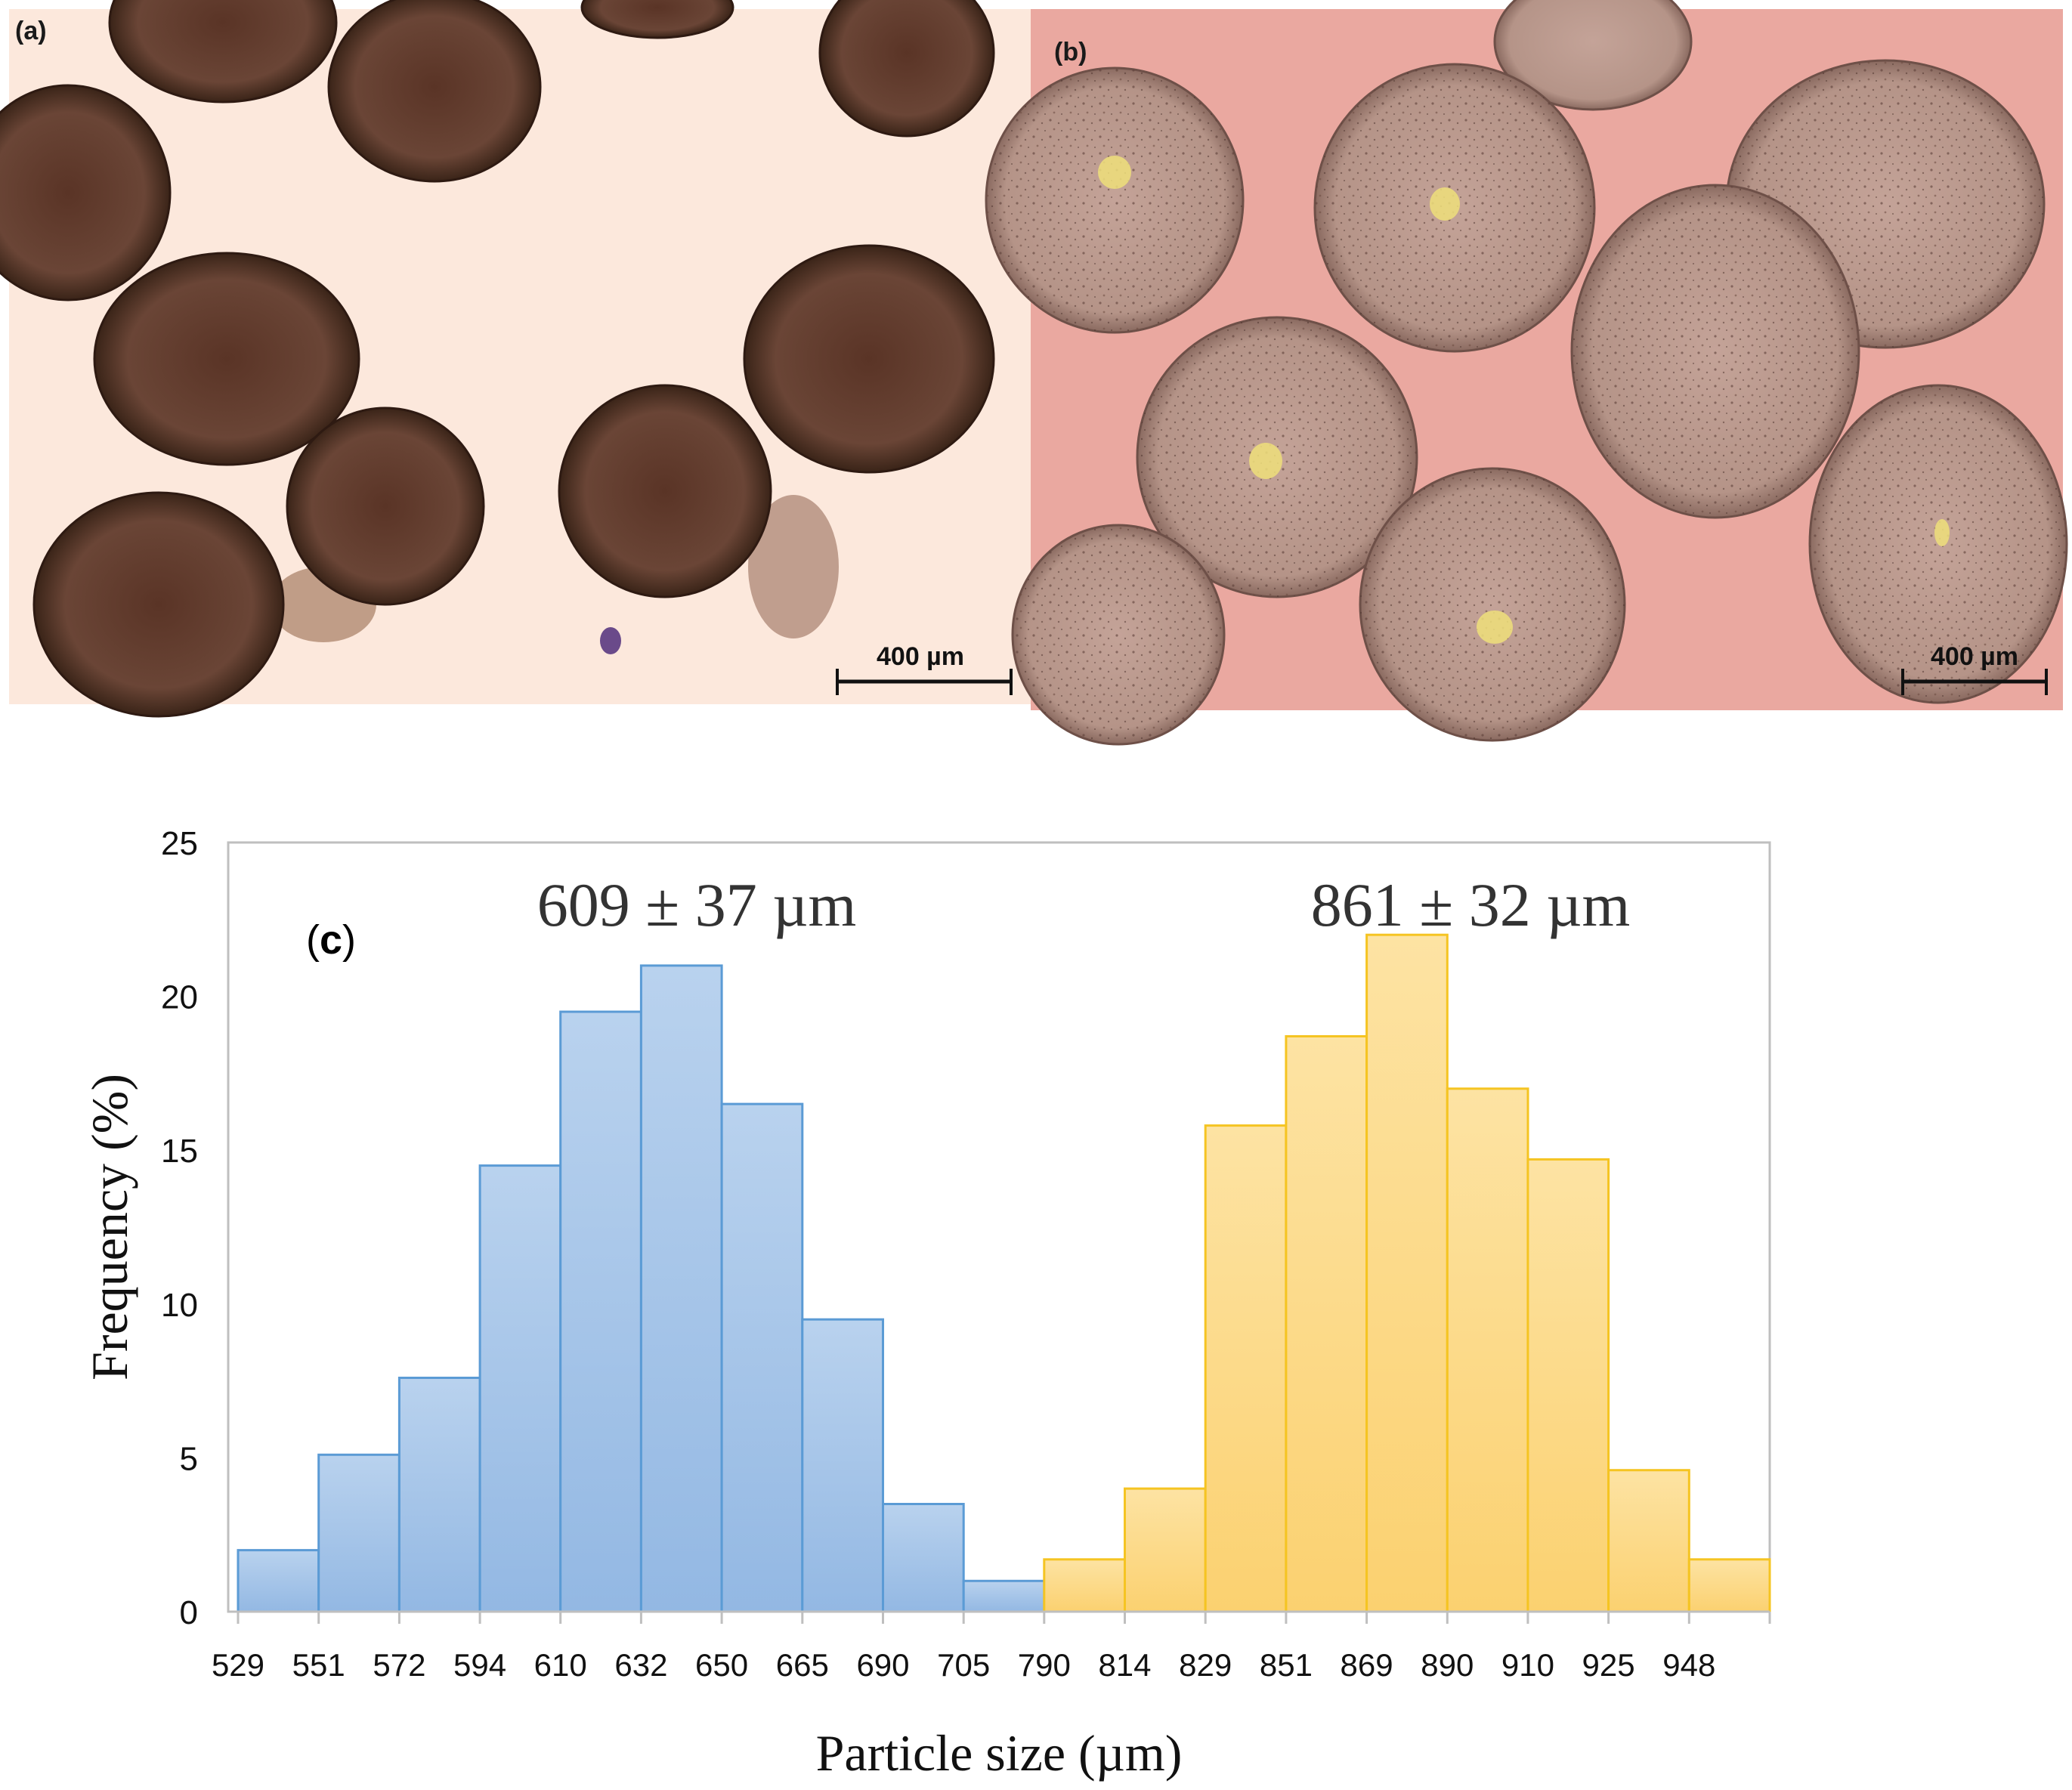  I want to click on y-axis-ticks: 0 5 10 15 20 25, so click(179, 1228).